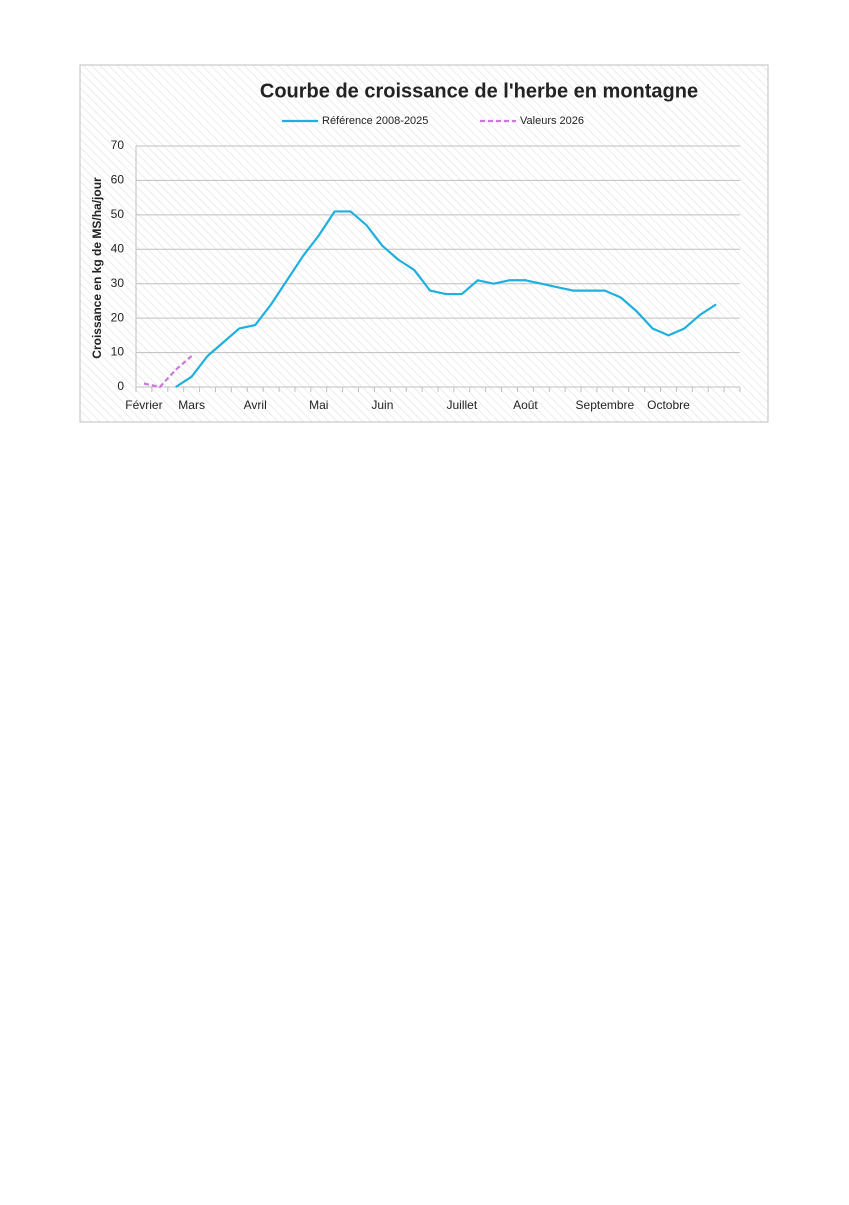  Describe the element at coordinates (552, 121) in the screenshot. I see `legend-label: Valeurs 2026` at that location.